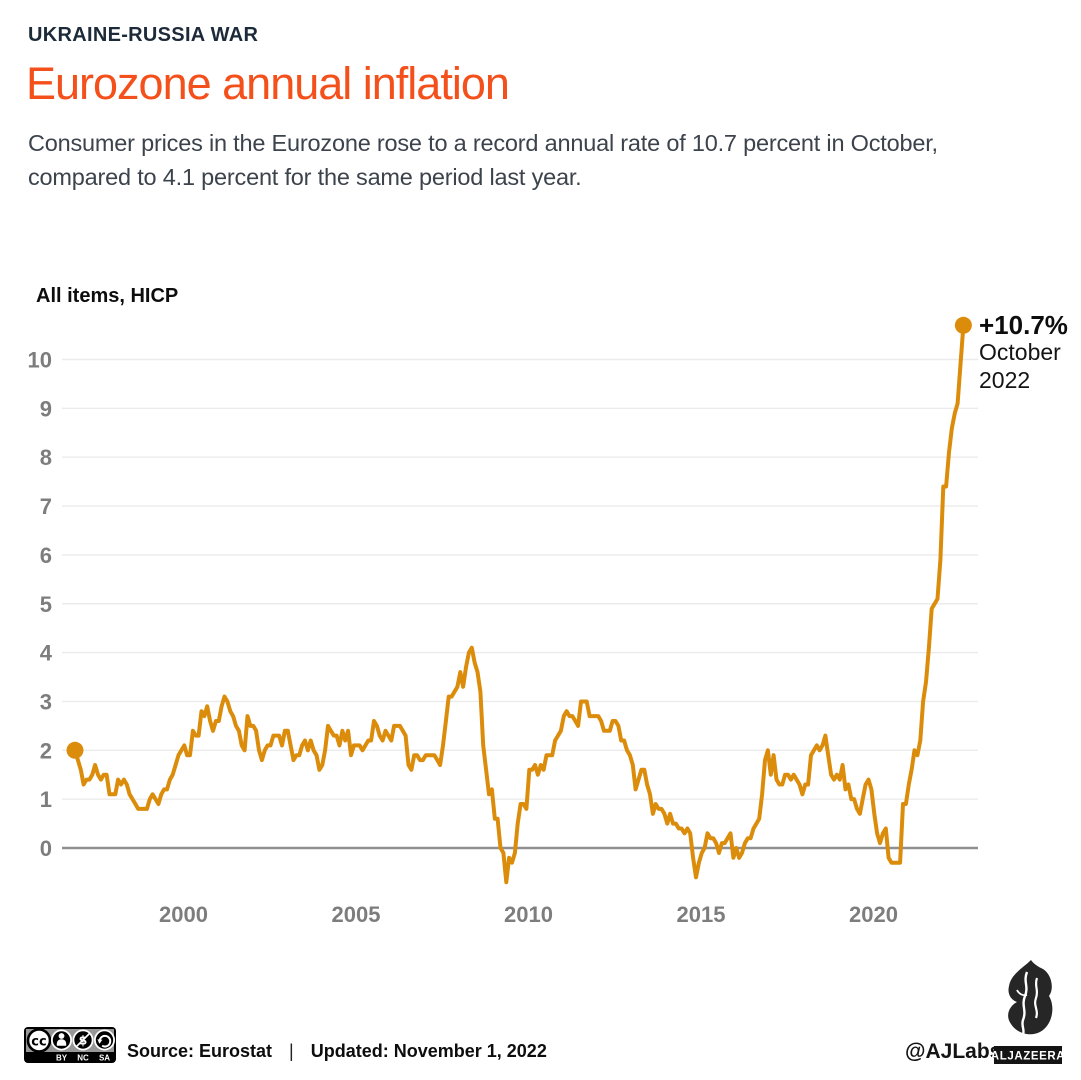 This screenshot has width=1081, height=1080. Describe the element at coordinates (75, 750) in the screenshot. I see `start-point-dot` at that location.